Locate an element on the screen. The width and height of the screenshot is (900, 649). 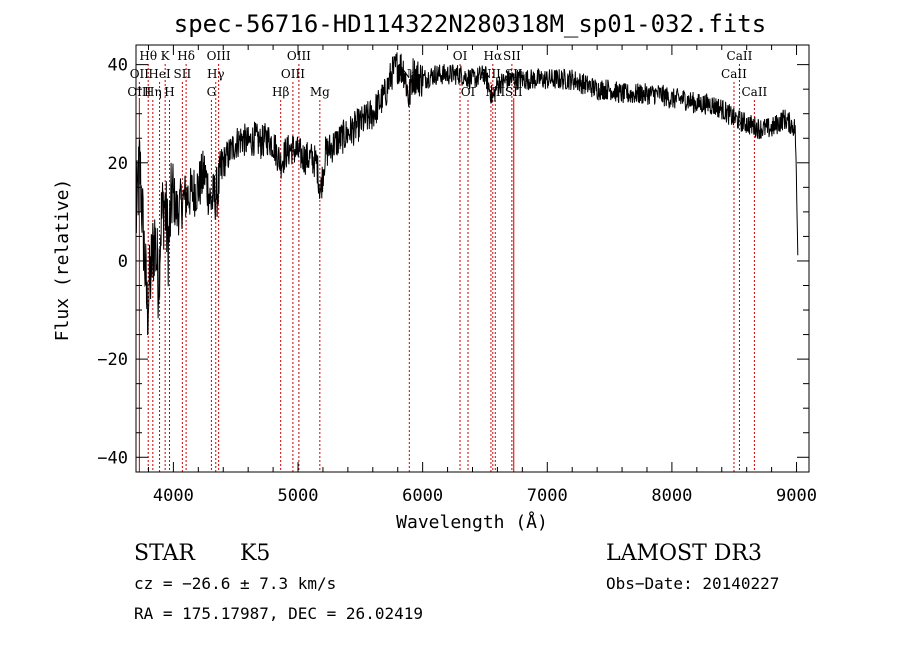
spectral-line-label: Mg is located at coordinates (320, 92).